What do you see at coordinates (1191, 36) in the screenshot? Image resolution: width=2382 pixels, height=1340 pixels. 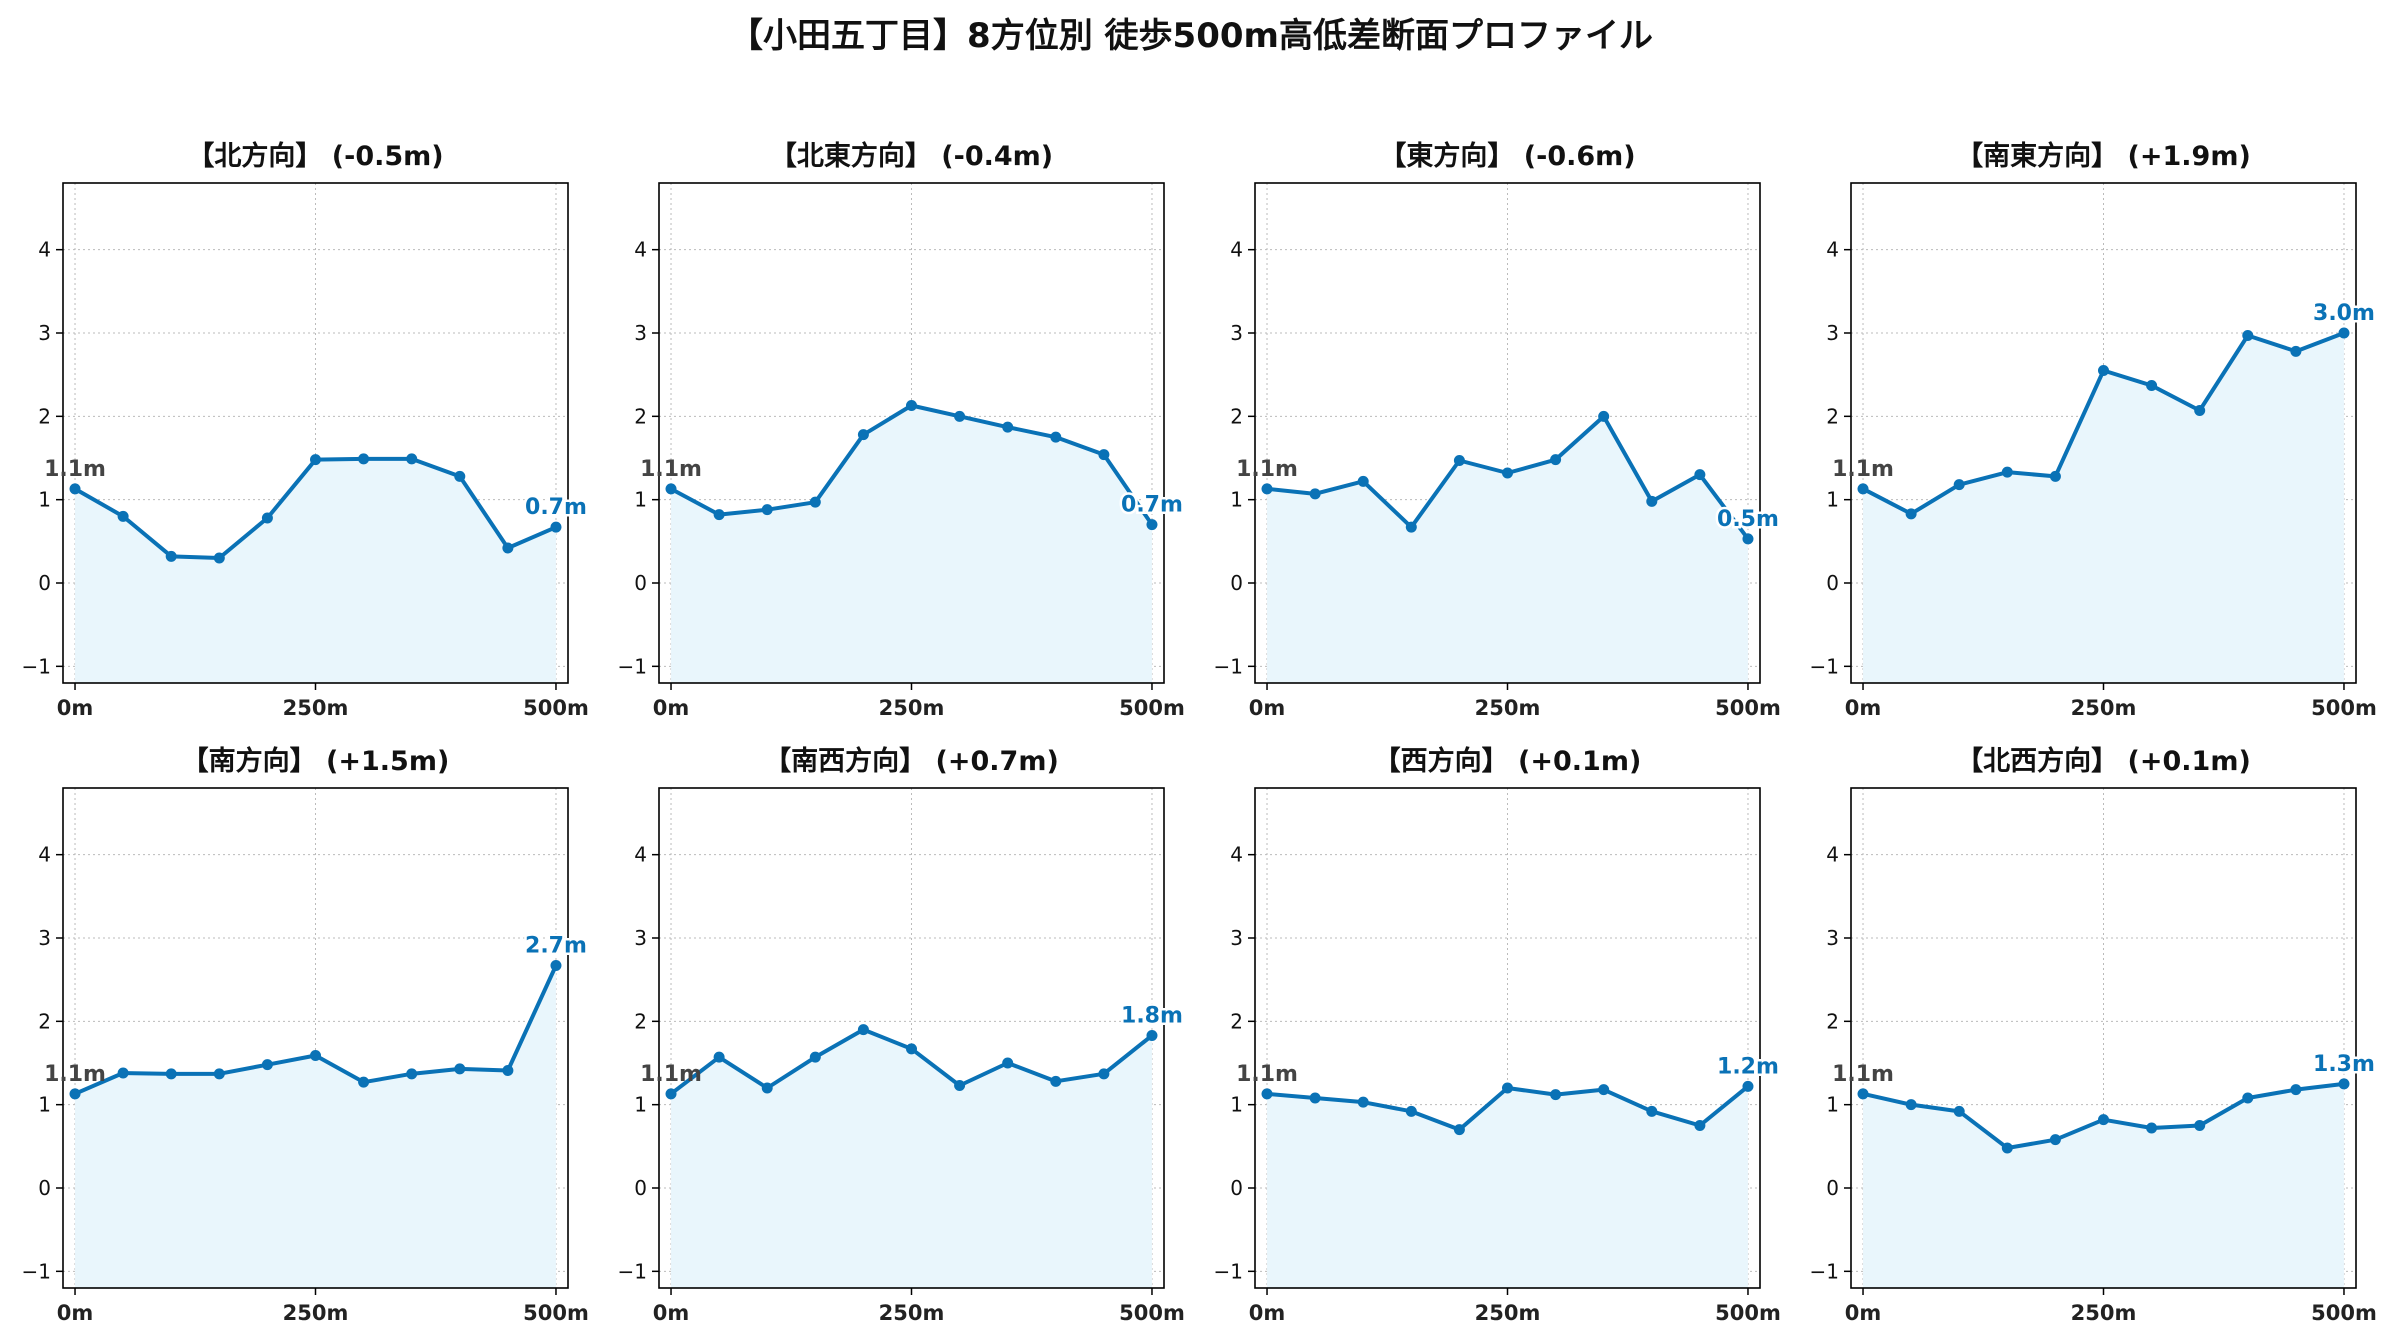 I see `main-title: 【小田五丁目】8方位別 徒歩500m高低差断面プロファイル` at bounding box center [1191, 36].